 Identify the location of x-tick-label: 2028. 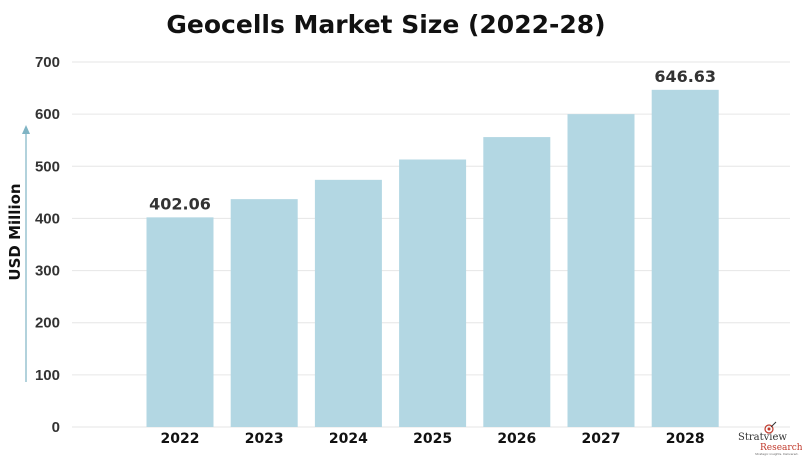
(685, 439).